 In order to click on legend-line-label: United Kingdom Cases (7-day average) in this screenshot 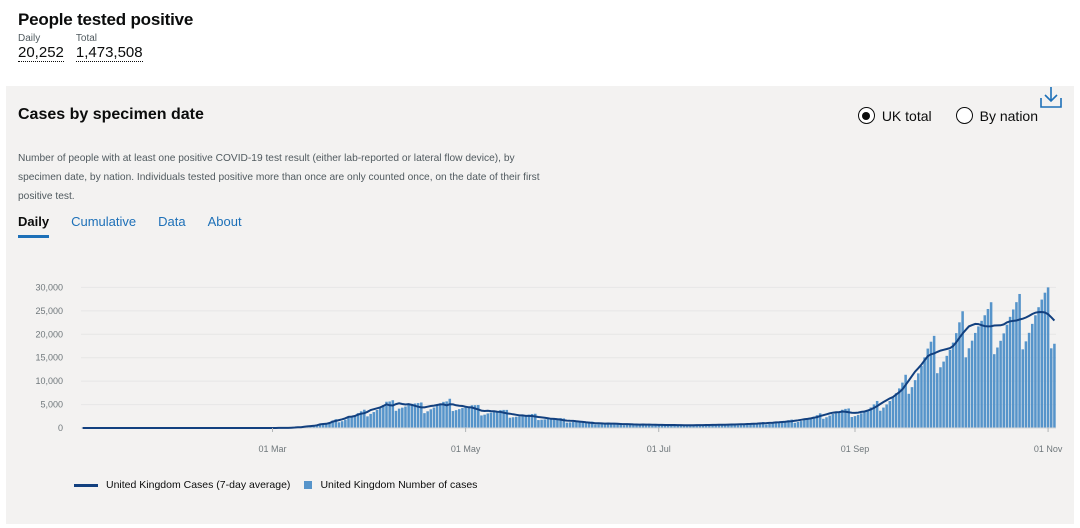, I will do `click(198, 485)`.